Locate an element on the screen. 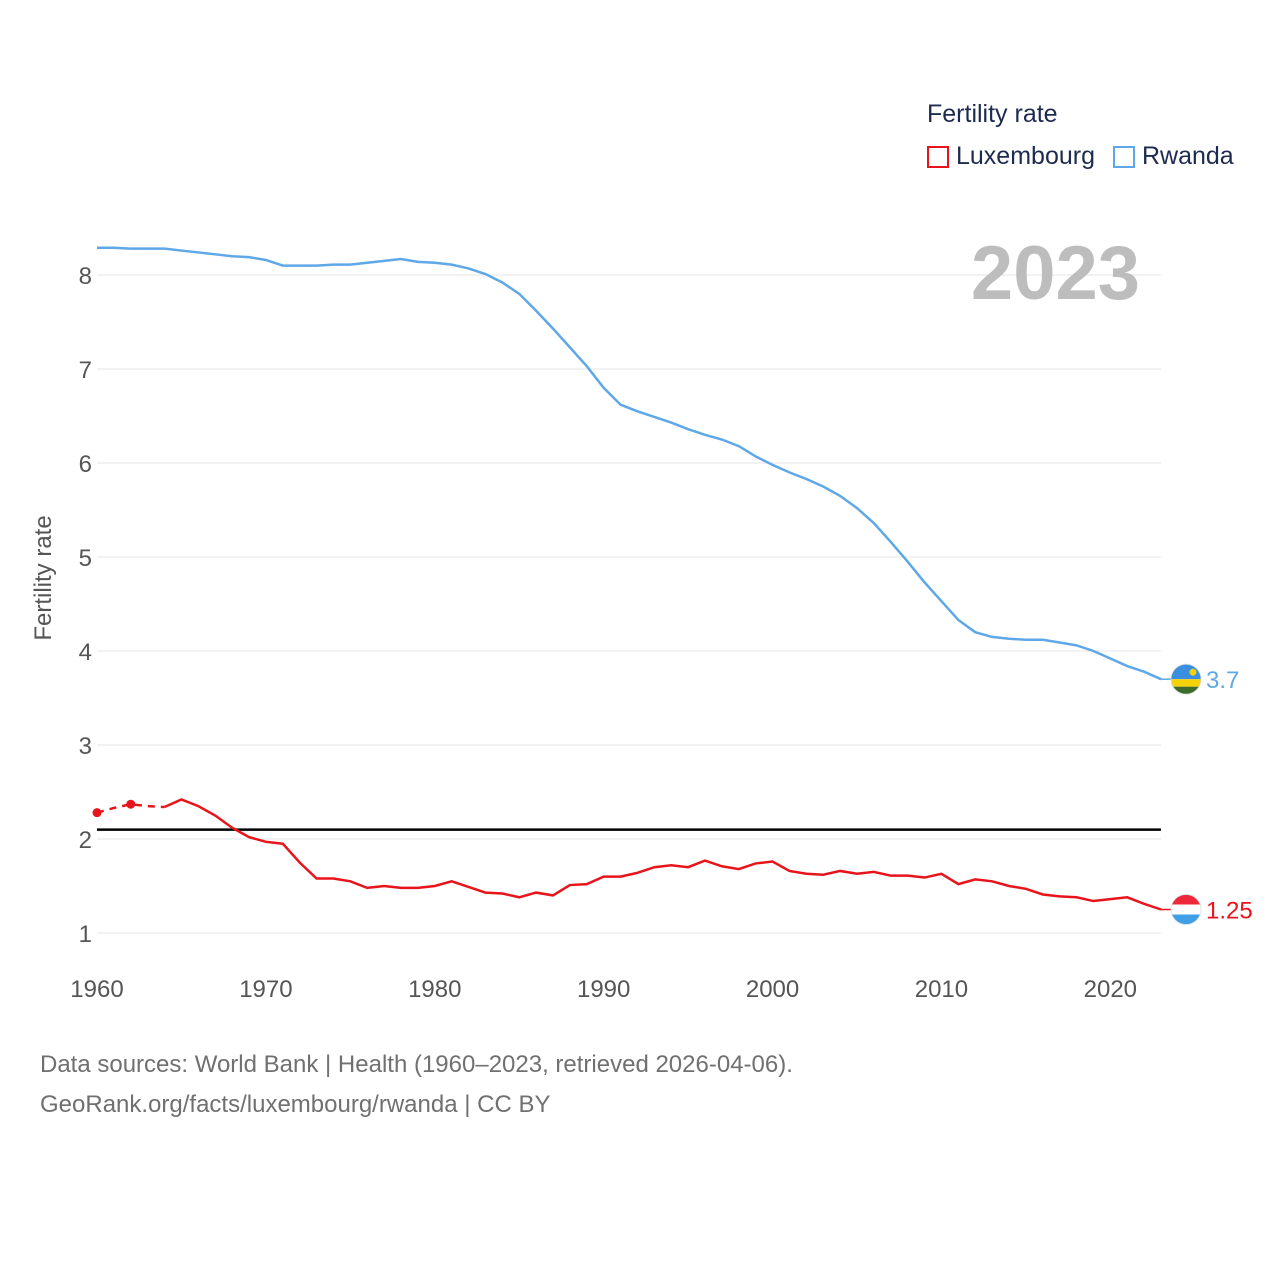 The image size is (1280, 1280). legend-item-luxembourg: Luxembourg is located at coordinates (1011, 156).